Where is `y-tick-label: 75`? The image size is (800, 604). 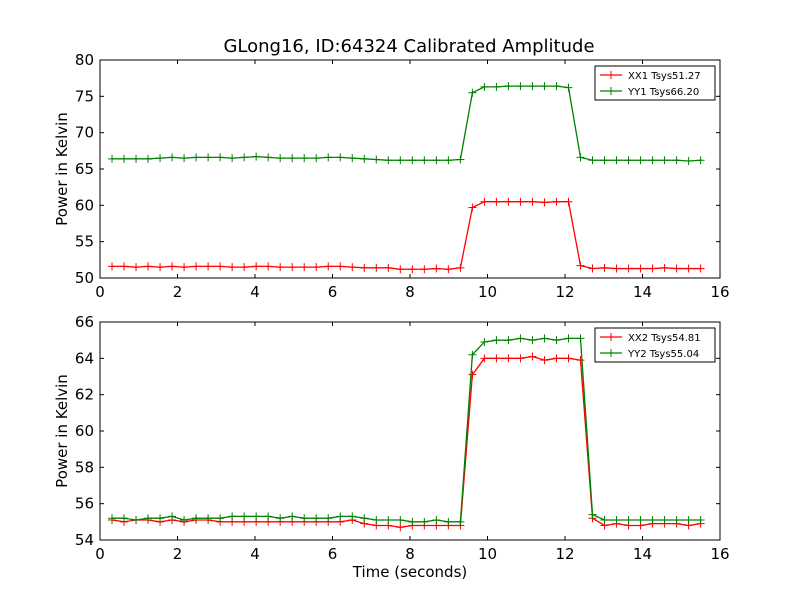 y-tick-label: 75 is located at coordinates (84, 96).